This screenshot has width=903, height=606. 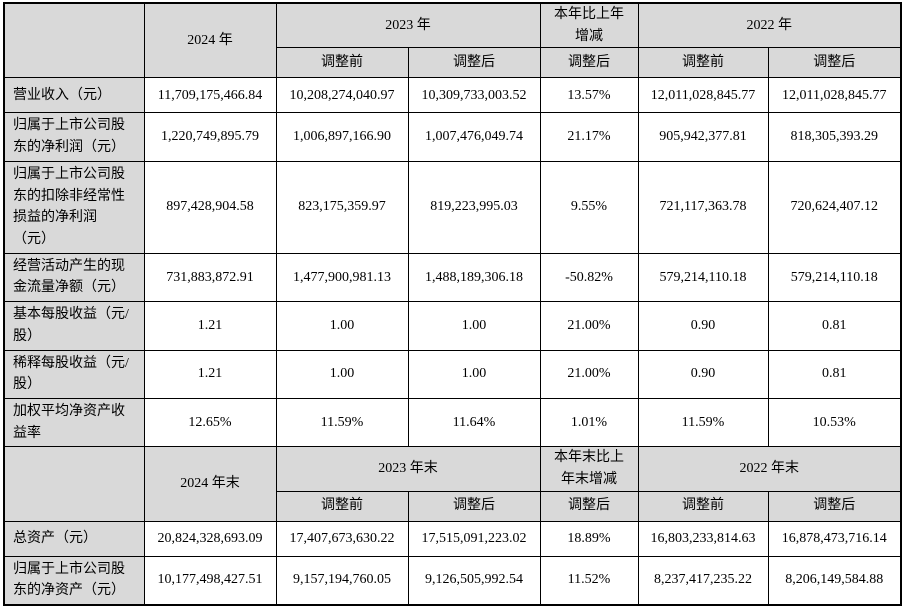 What do you see at coordinates (834, 95) in the screenshot?
I see `value-cell-2022-post: 12,011,028,845.77` at bounding box center [834, 95].